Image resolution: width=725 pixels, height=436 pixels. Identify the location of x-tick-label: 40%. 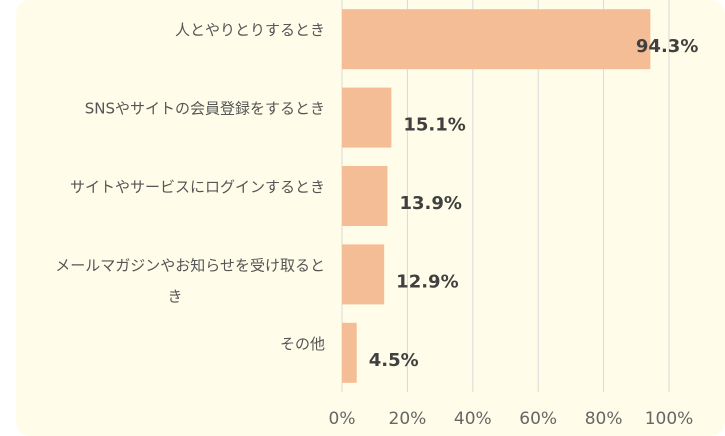
(473, 419).